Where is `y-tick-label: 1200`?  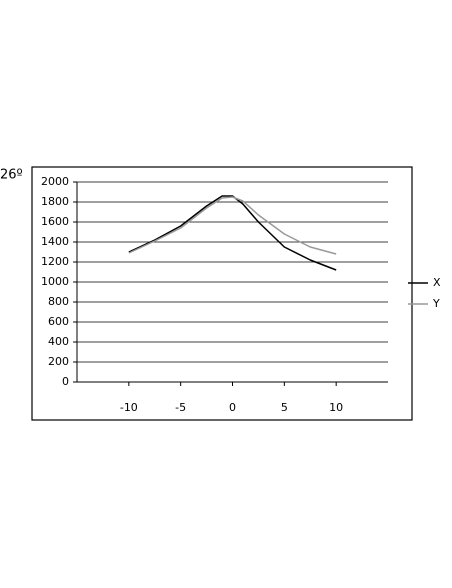
y-tick-label: 1200 is located at coordinates (55, 261).